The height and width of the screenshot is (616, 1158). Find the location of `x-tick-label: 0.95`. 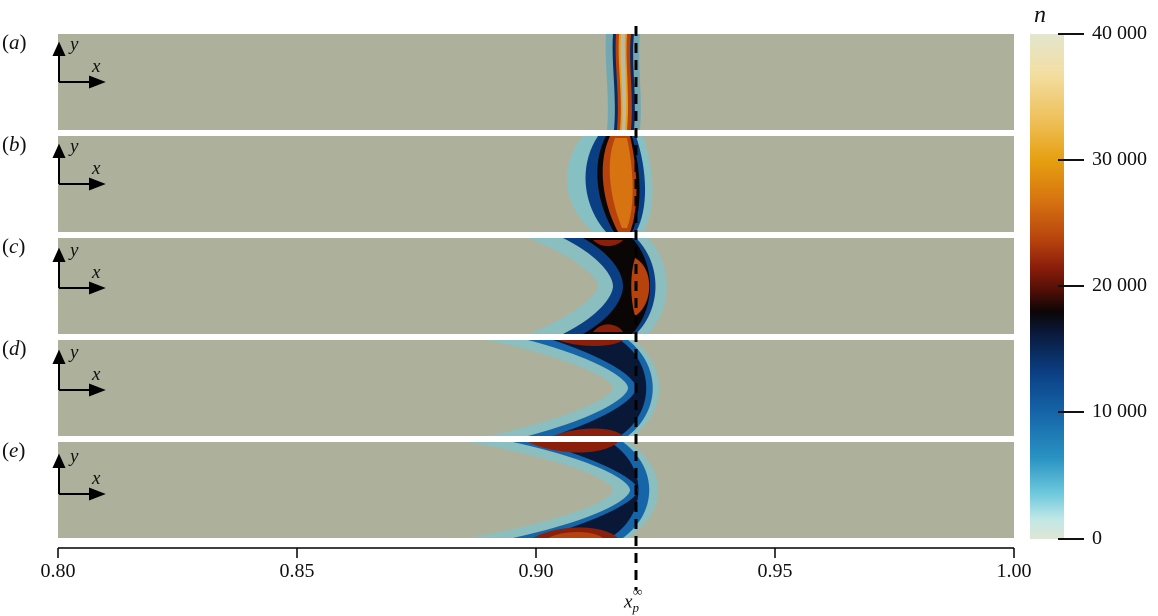

x-tick-label: 0.95 is located at coordinates (775, 571).